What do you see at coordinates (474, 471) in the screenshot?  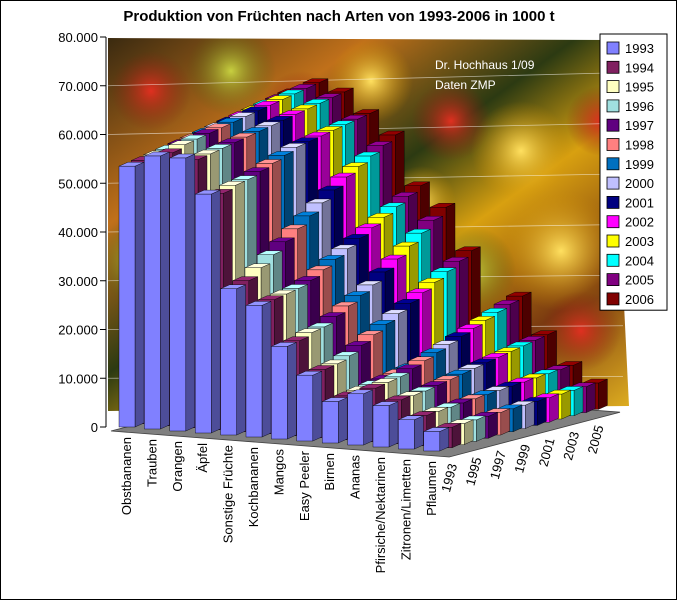 I see `depth-axis-label: 1995` at bounding box center [474, 471].